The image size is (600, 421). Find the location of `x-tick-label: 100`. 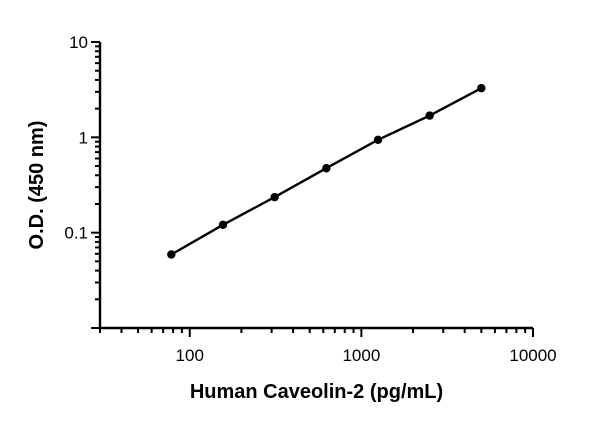

x-tick-label: 100 is located at coordinates (190, 355).